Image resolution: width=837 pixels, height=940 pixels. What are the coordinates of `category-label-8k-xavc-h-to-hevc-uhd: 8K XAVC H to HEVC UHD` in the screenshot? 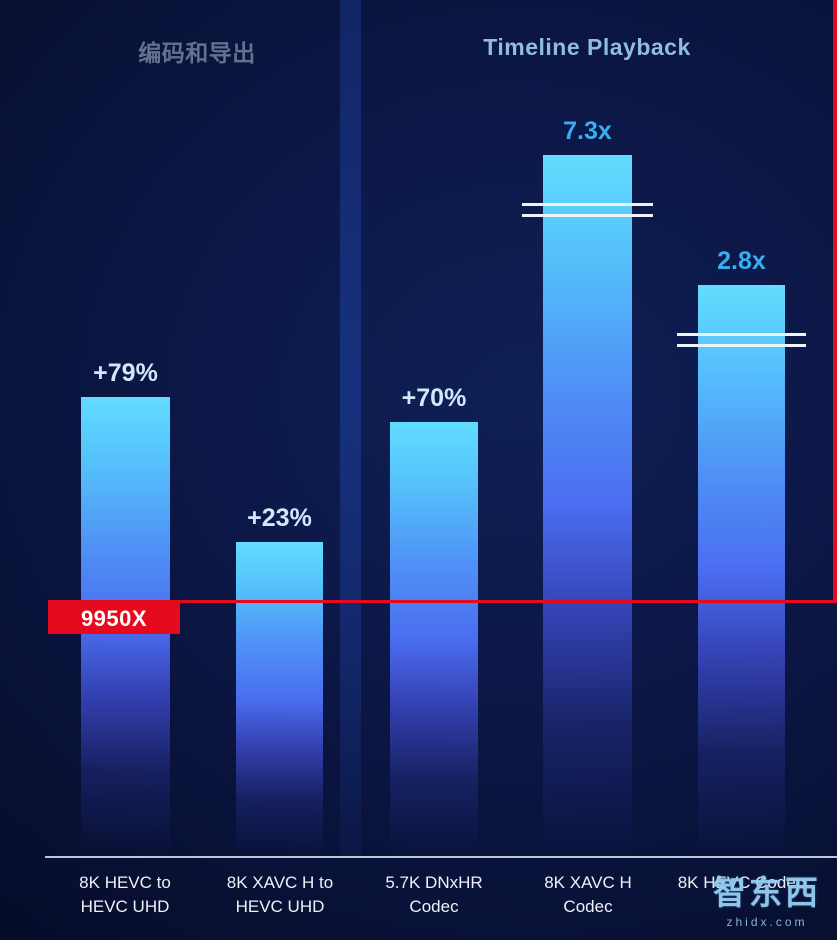 It's located at (280, 895).